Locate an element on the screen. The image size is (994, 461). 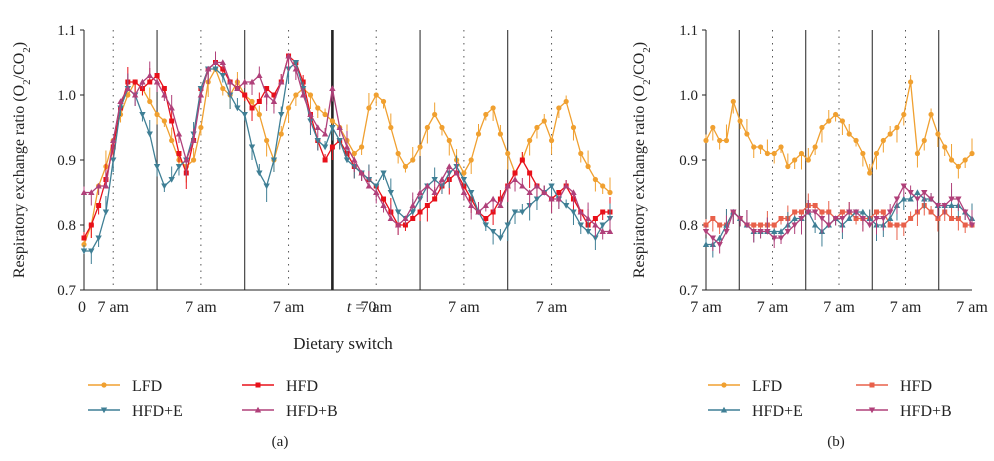
legend-marker-HFD+B is located at coordinates (258, 409).